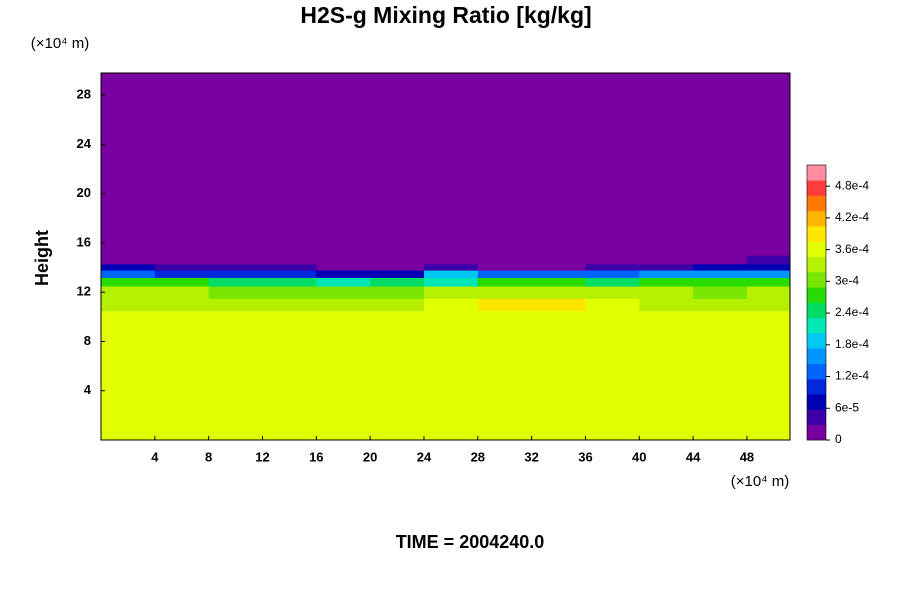  Describe the element at coordinates (445, 15) in the screenshot. I see `chart-title: H2S-g Mixing Ratio [kg/kg]` at that location.